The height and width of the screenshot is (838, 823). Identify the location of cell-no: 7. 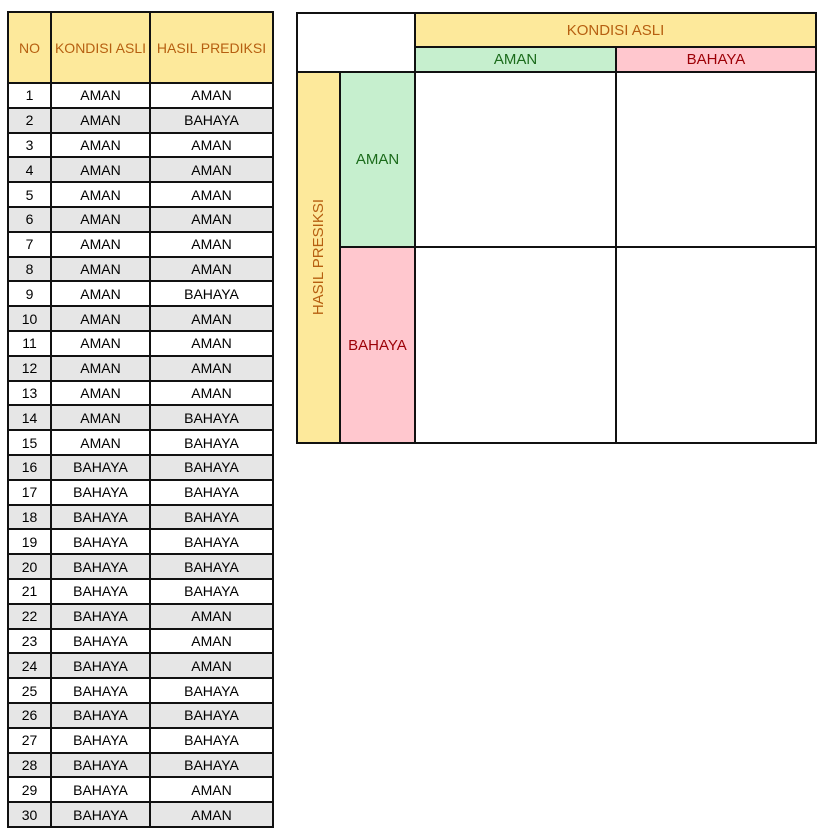
(29, 244).